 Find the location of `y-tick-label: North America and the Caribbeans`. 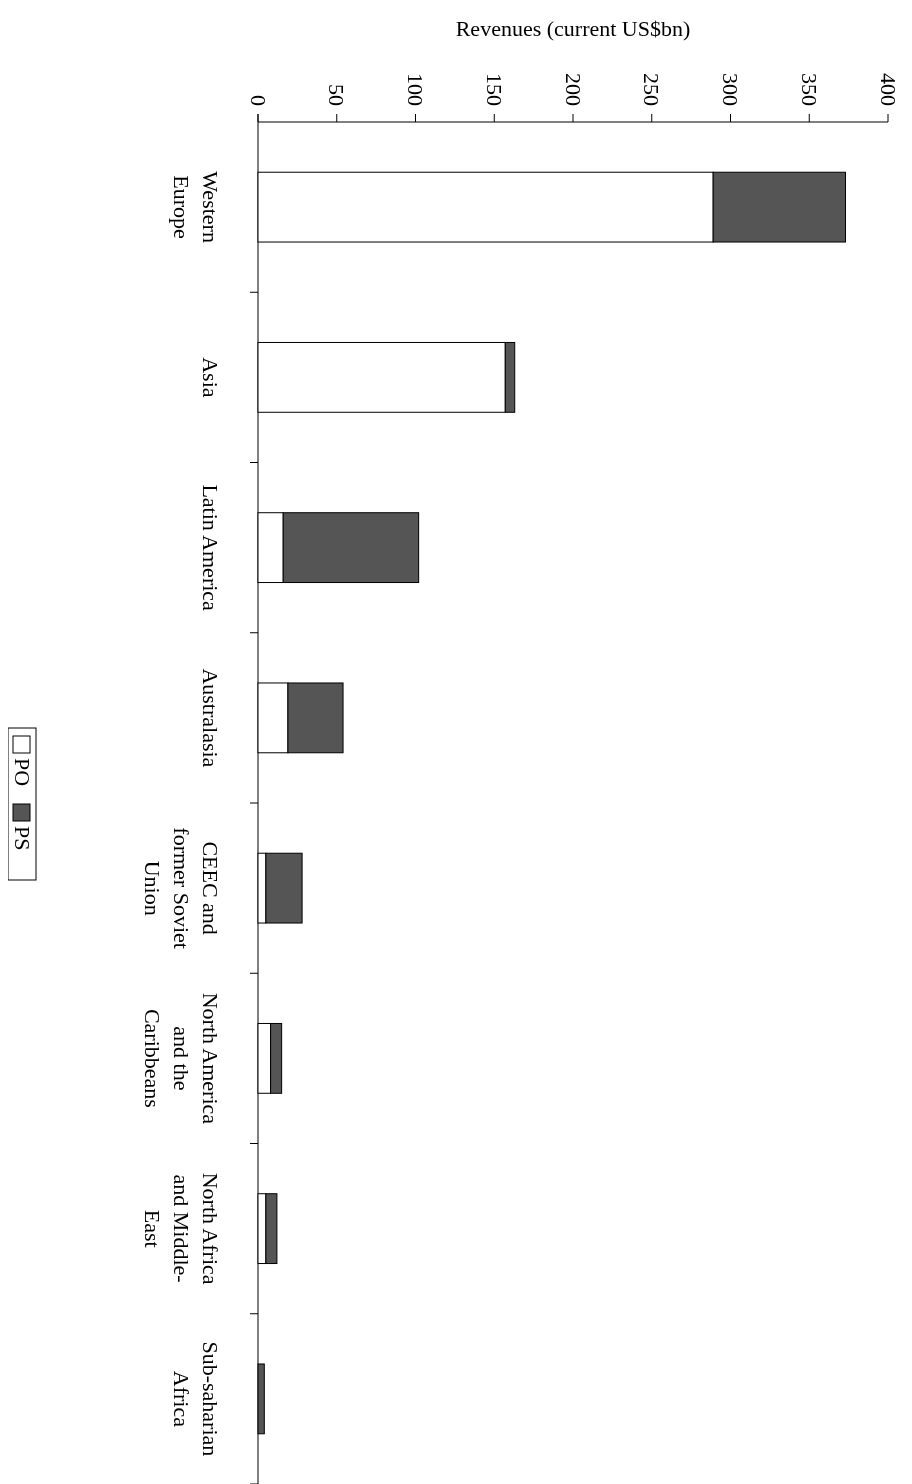

y-tick-label: North America and the Caribbeans is located at coordinates (181, 1058).